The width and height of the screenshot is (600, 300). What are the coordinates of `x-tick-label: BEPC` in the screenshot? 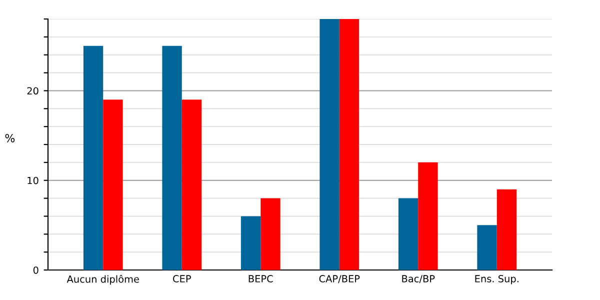 It's located at (260, 278).